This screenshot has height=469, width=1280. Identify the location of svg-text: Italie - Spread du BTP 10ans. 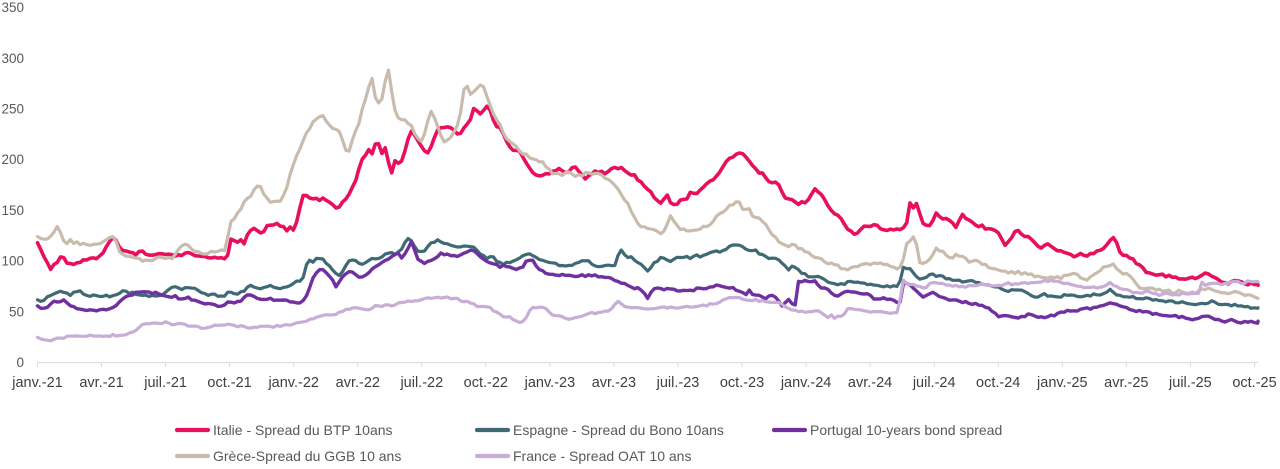
(303, 430).